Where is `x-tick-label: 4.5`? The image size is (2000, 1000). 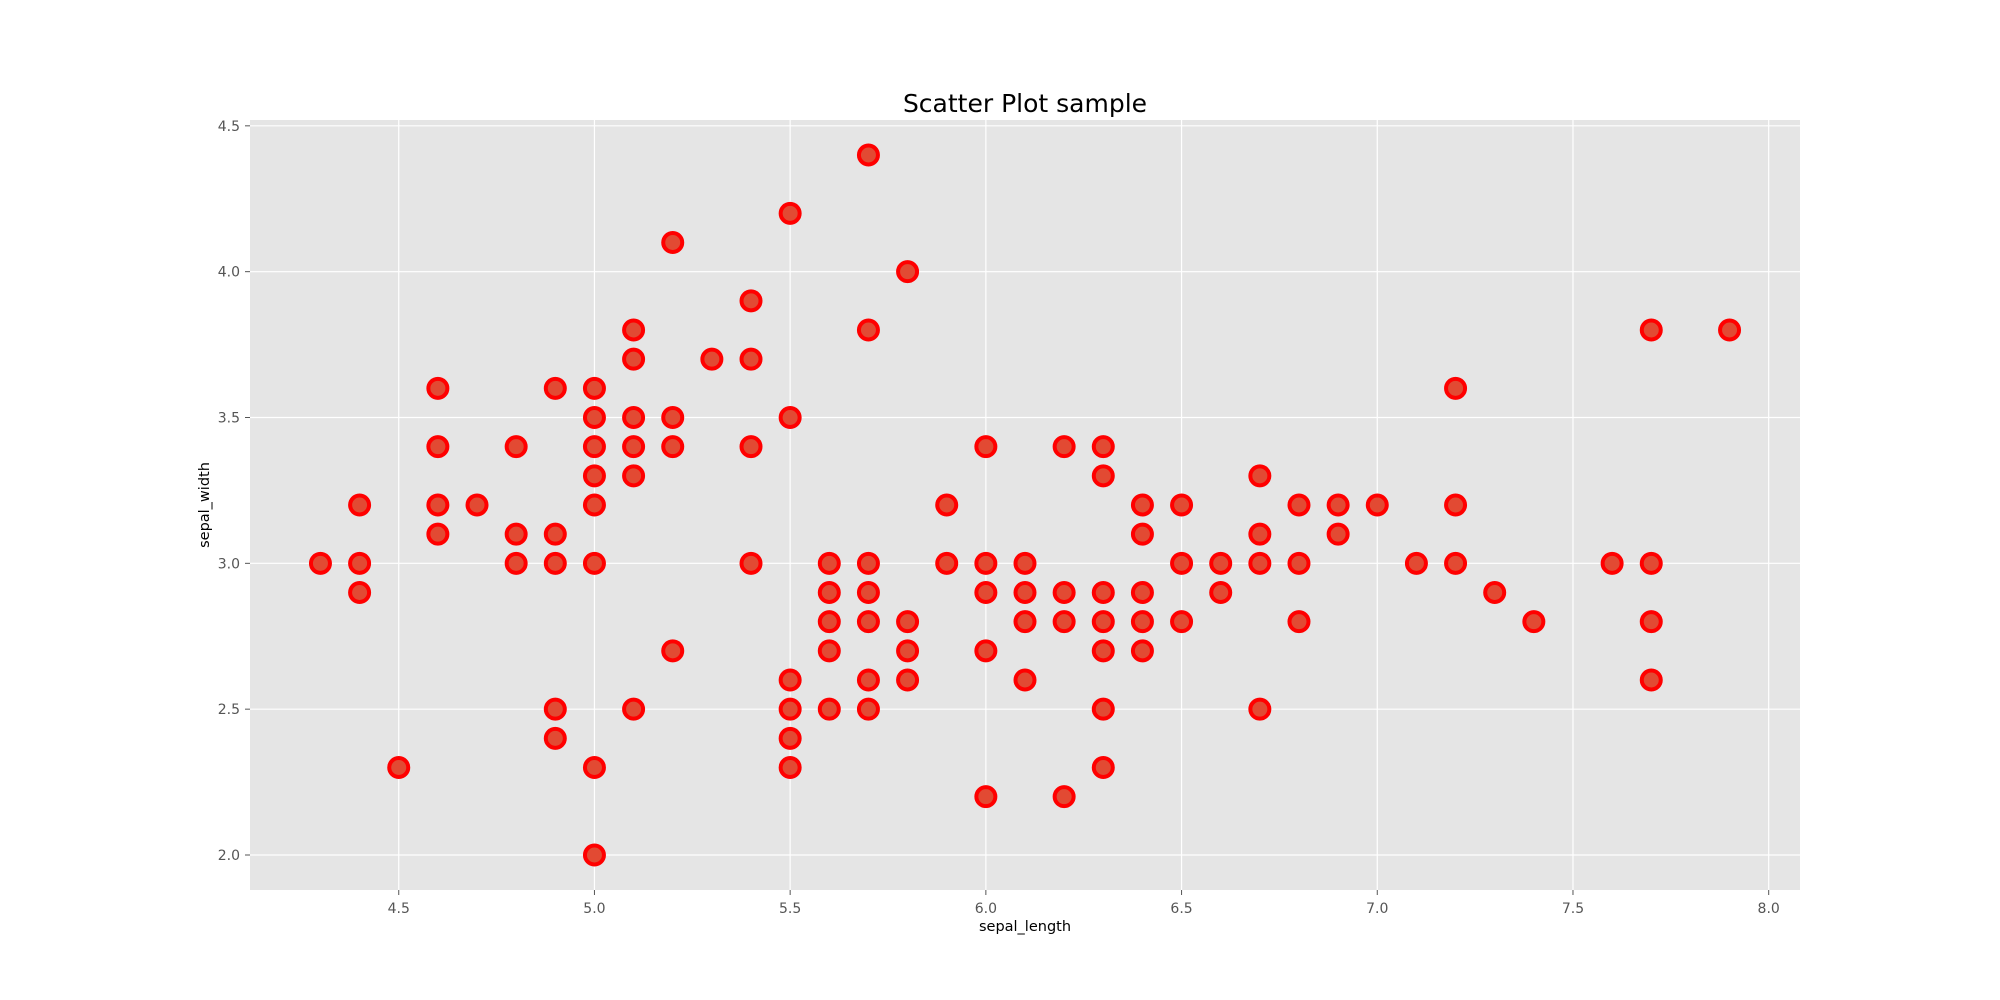 x-tick-label: 4.5 is located at coordinates (399, 909).